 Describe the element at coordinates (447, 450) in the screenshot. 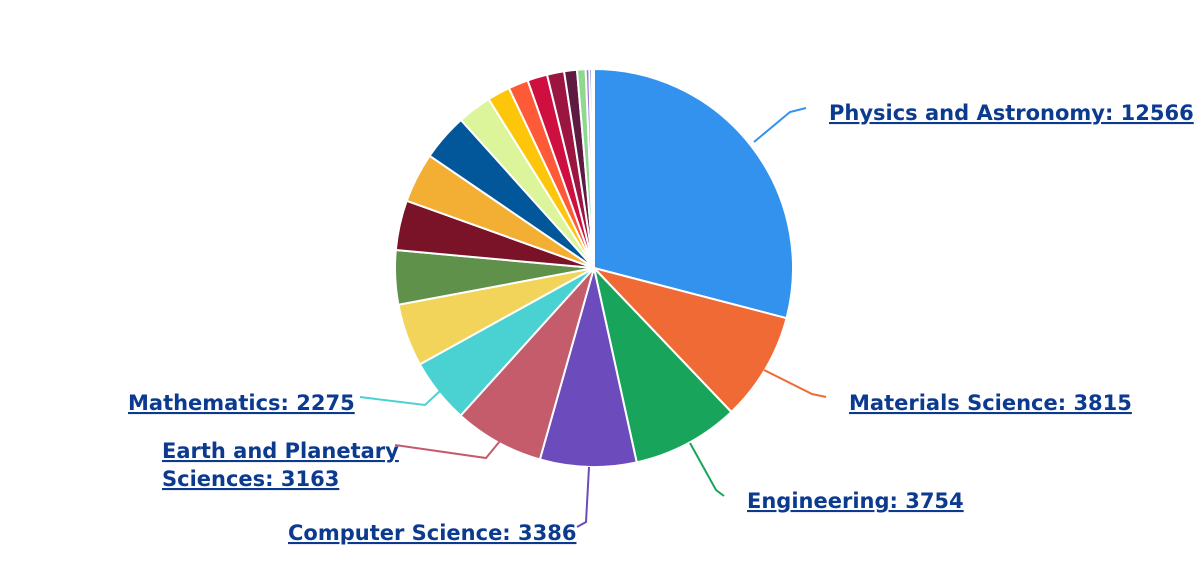

I see `connector-earth-and-planetary-sciences` at that location.